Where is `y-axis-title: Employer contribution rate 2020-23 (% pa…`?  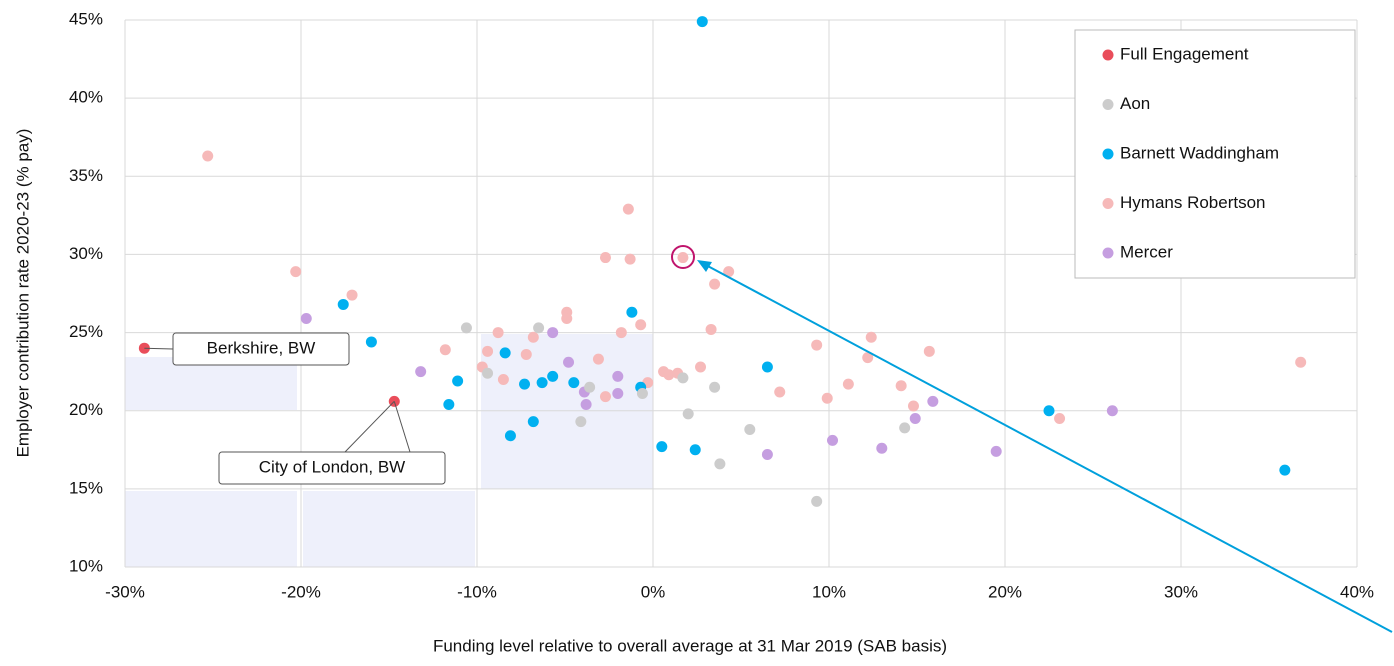 y-axis-title: Employer contribution rate 2020-23 (% pa… is located at coordinates (22, 293).